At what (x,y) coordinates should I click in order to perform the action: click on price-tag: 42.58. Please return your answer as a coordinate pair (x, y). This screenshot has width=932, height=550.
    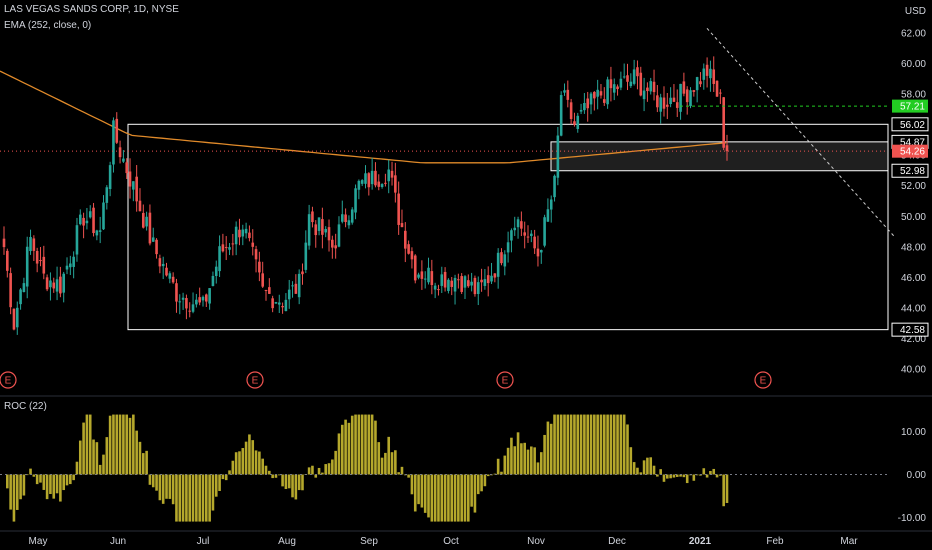
    Looking at the image, I should click on (910, 329).